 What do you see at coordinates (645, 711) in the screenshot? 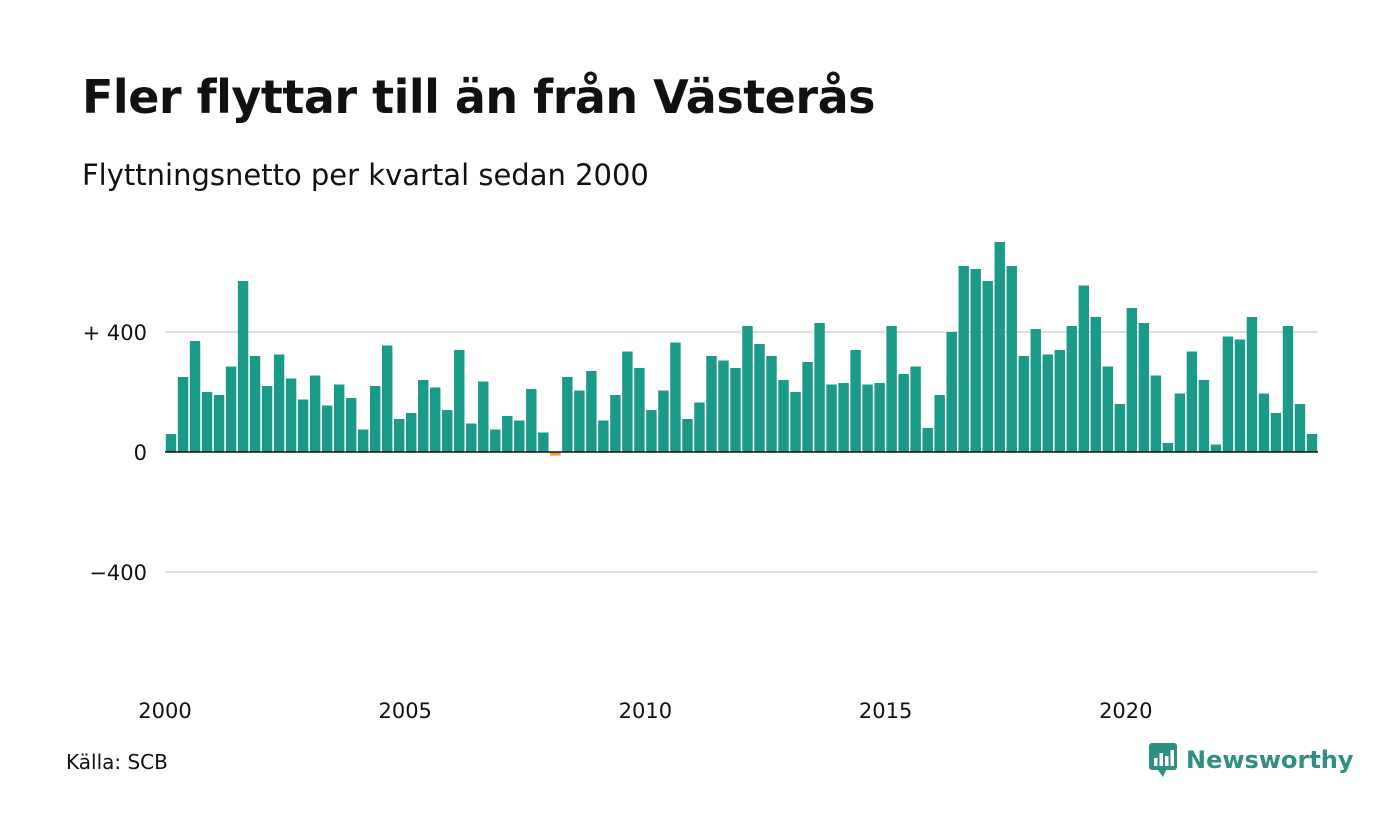
I see `x-tick-label: 2010` at bounding box center [645, 711].